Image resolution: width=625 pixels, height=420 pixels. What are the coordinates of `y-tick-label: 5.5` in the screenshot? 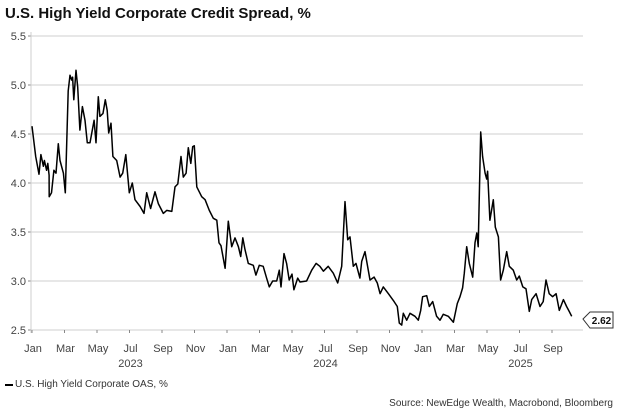 It's located at (18, 37).